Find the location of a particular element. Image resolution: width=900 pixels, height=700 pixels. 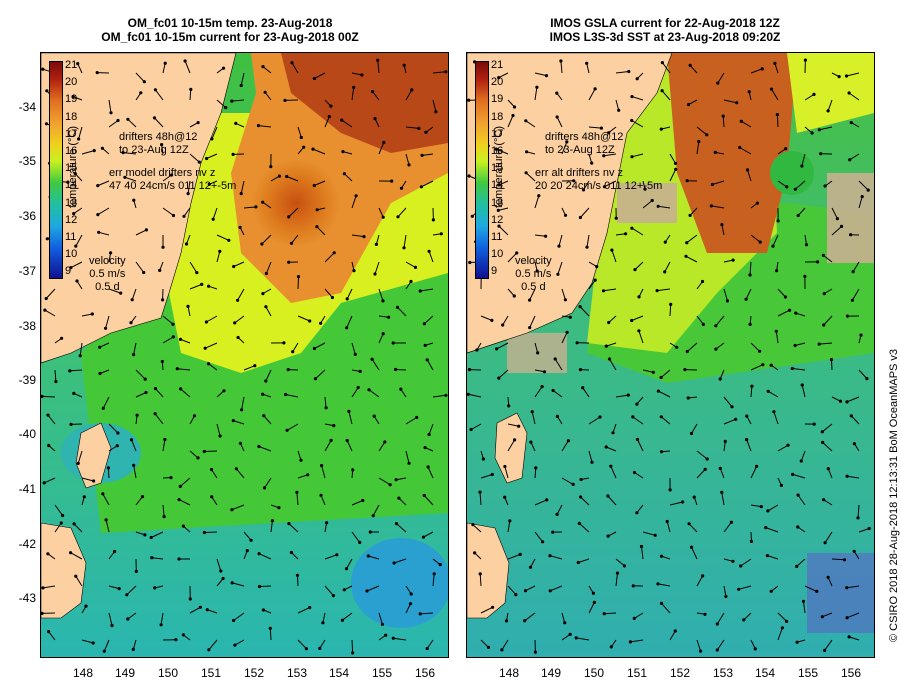

sst-warm-core is located at coordinates (364, 103).